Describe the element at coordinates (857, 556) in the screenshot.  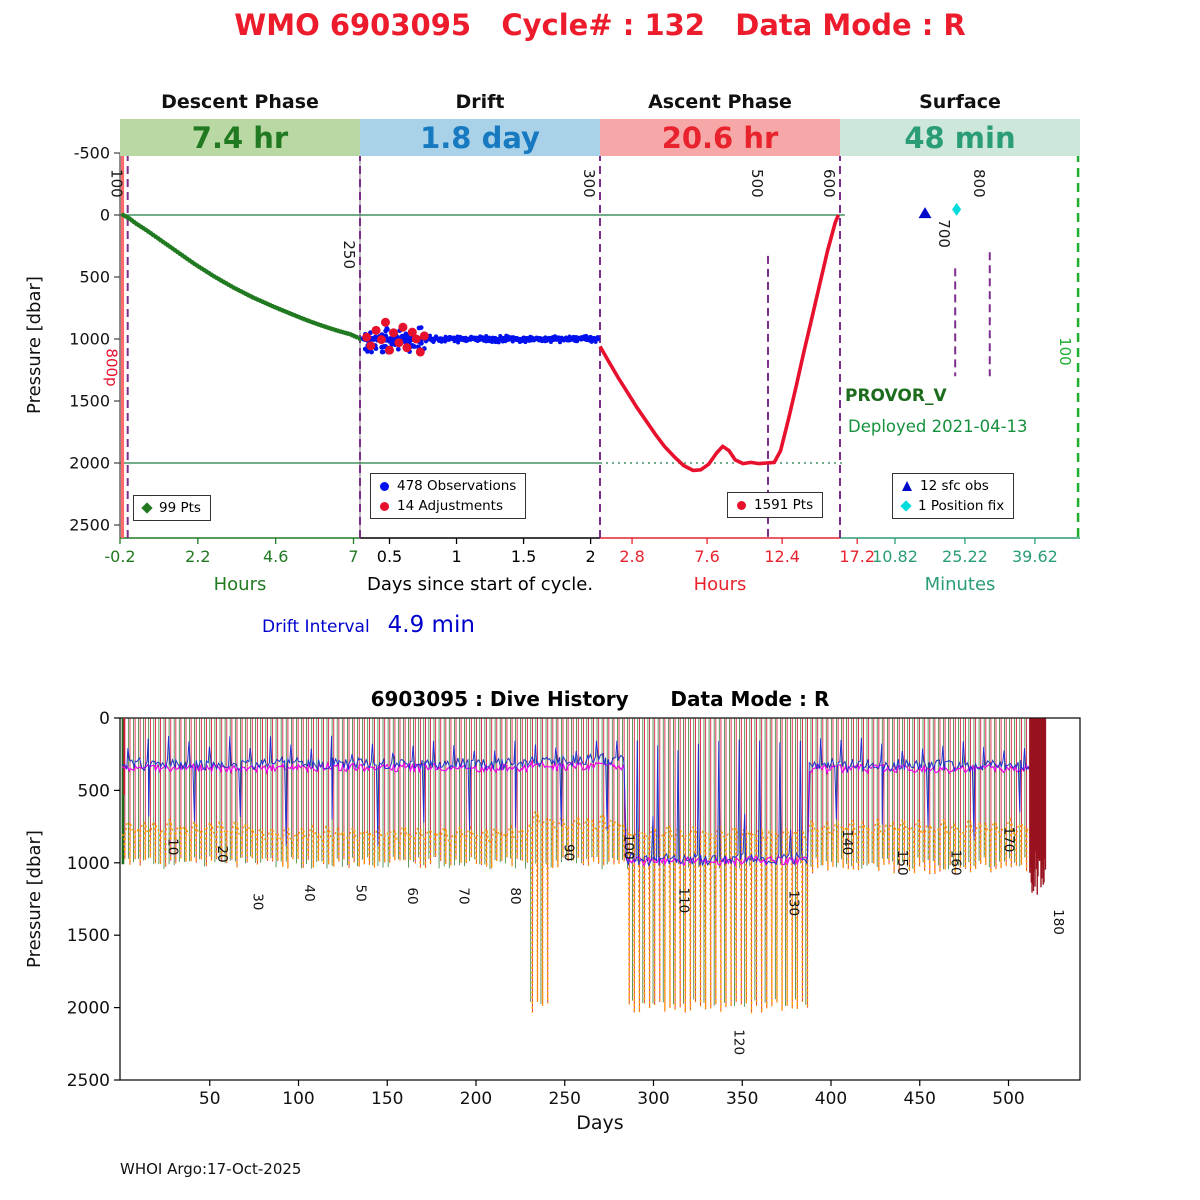
I see `svg-text: 17.2` at that location.